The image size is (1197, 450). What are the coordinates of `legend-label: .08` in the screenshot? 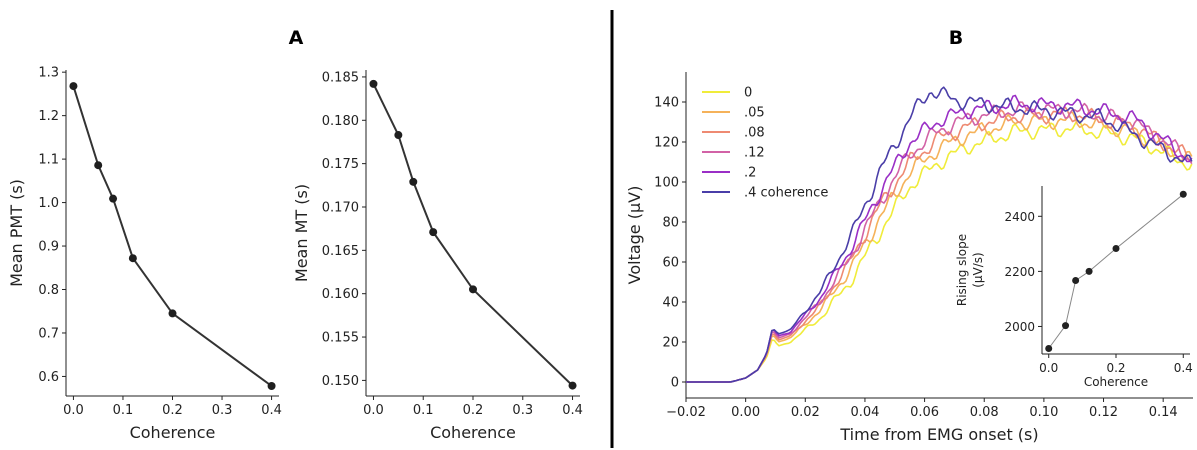 It's located at (754, 133).